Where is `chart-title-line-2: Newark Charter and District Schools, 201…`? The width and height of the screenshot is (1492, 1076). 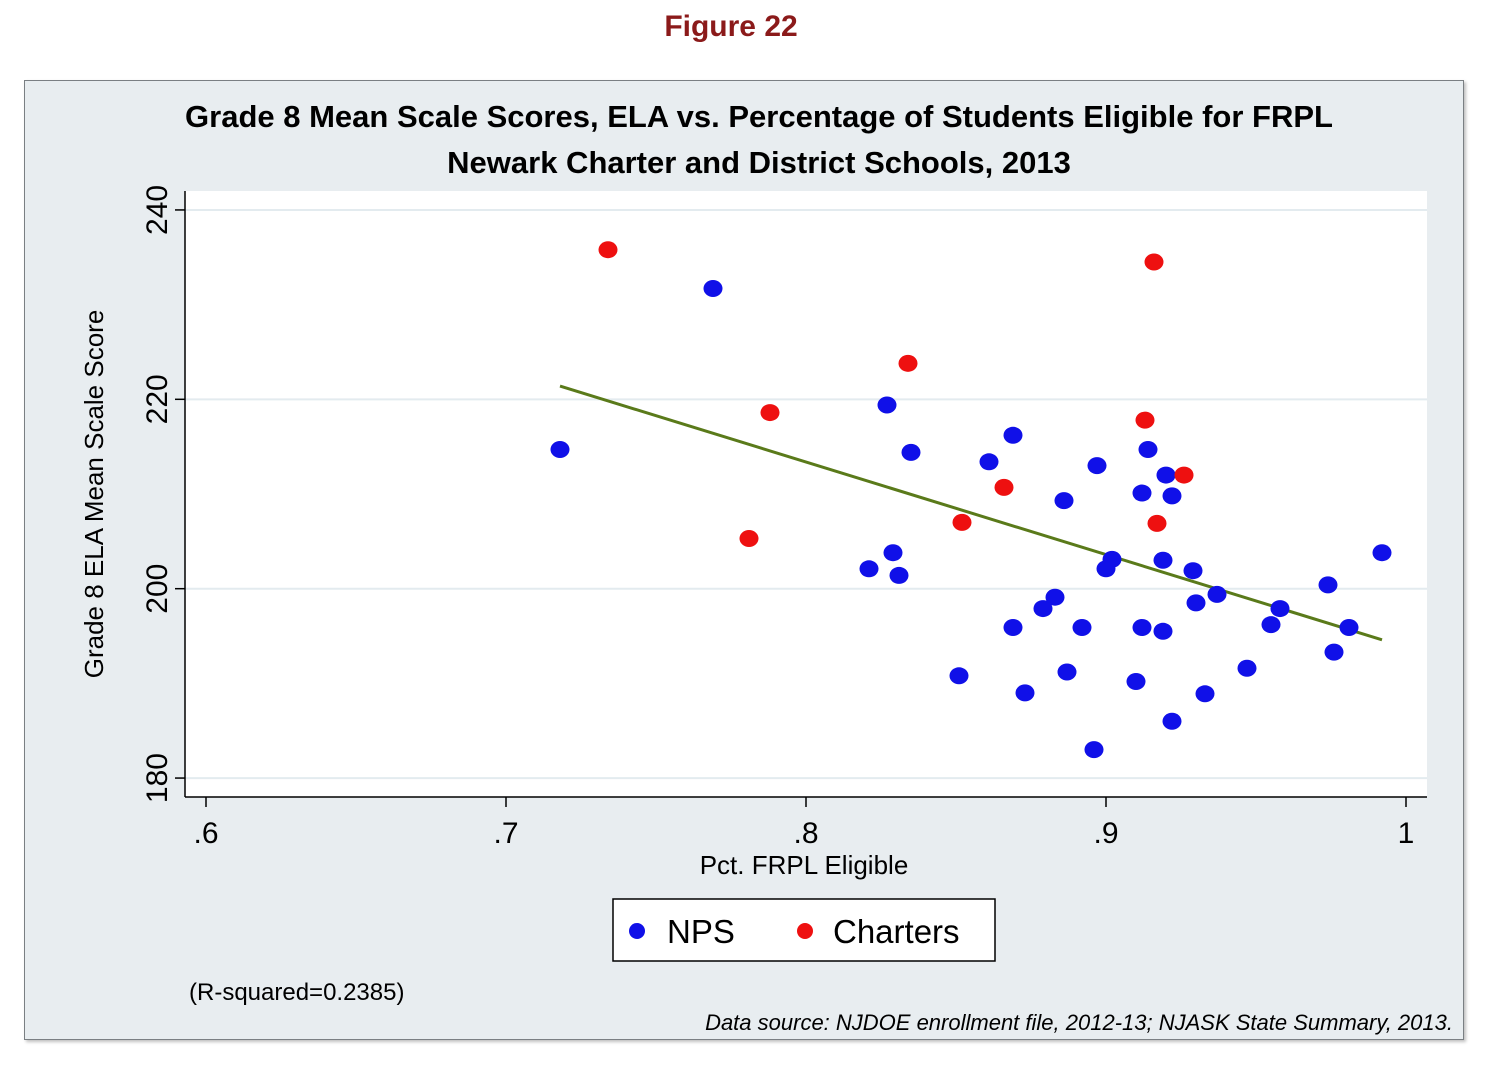 chart-title-line-2: Newark Charter and District Schools, 201… is located at coordinates (759, 162).